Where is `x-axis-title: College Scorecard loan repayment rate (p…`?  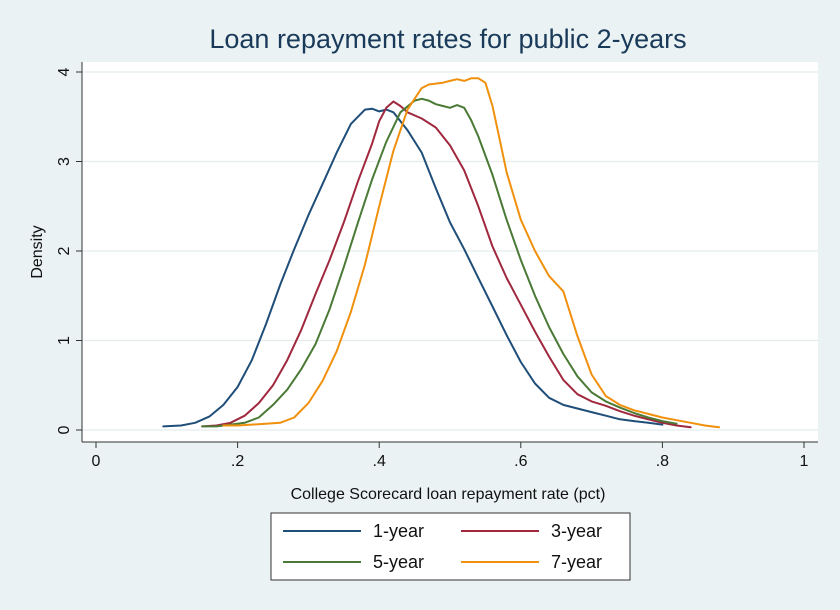
x-axis-title: College Scorecard loan repayment rate (p… is located at coordinates (448, 494).